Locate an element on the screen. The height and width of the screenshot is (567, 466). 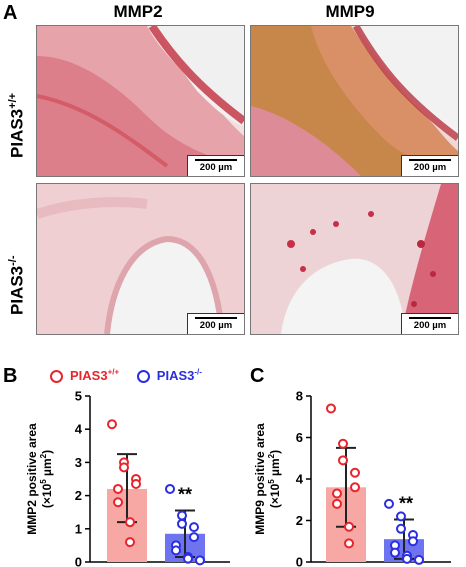
row-label-wildtype: PIAS3+/+ is located at coordinates (17, 125).